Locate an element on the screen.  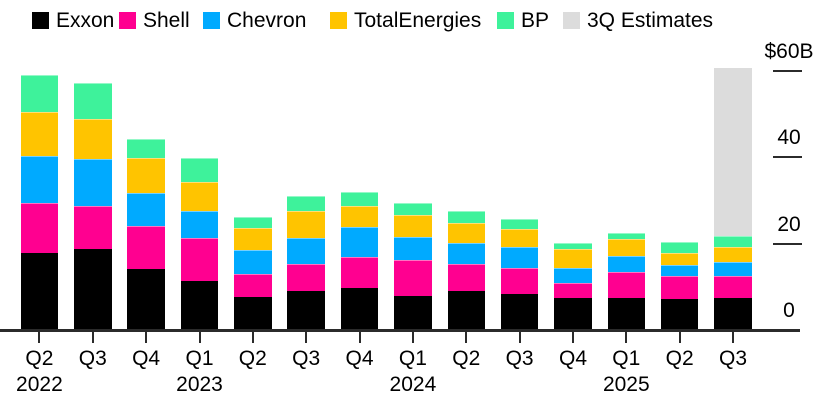
x-tick-label-q3-2023: Q3 is located at coordinates (306, 358).